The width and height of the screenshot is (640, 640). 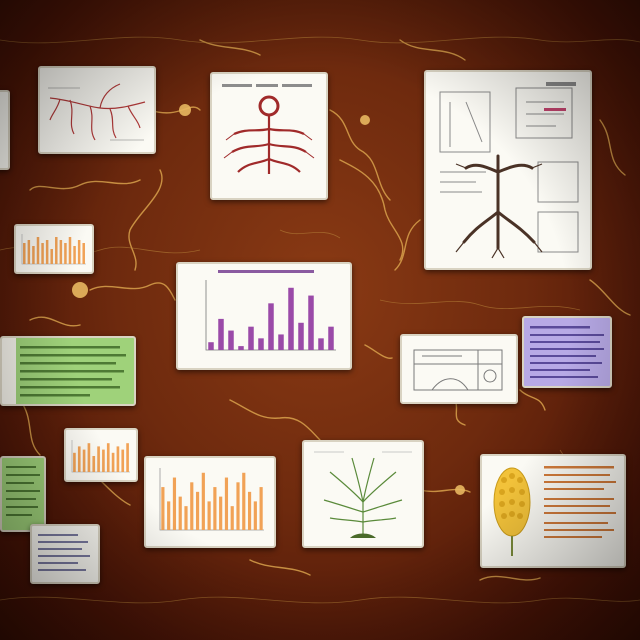 I want to click on machine-sketch-drawing, so click(x=458, y=370).